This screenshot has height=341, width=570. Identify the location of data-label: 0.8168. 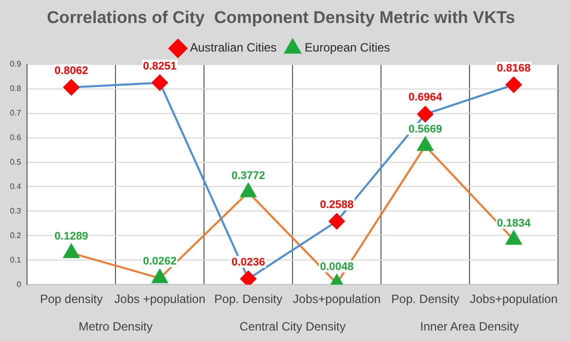
(513, 68).